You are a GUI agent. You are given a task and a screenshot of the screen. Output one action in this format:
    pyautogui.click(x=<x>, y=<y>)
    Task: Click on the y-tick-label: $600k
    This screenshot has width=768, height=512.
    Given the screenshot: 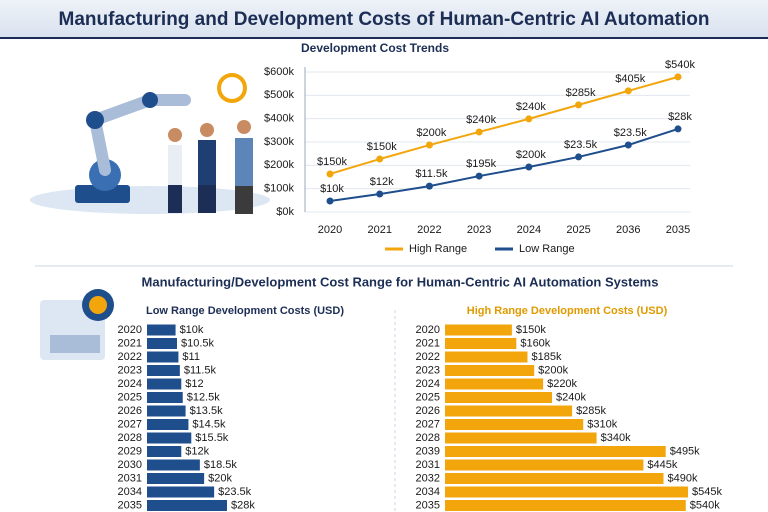 What is the action you would take?
    pyautogui.click(x=279, y=72)
    